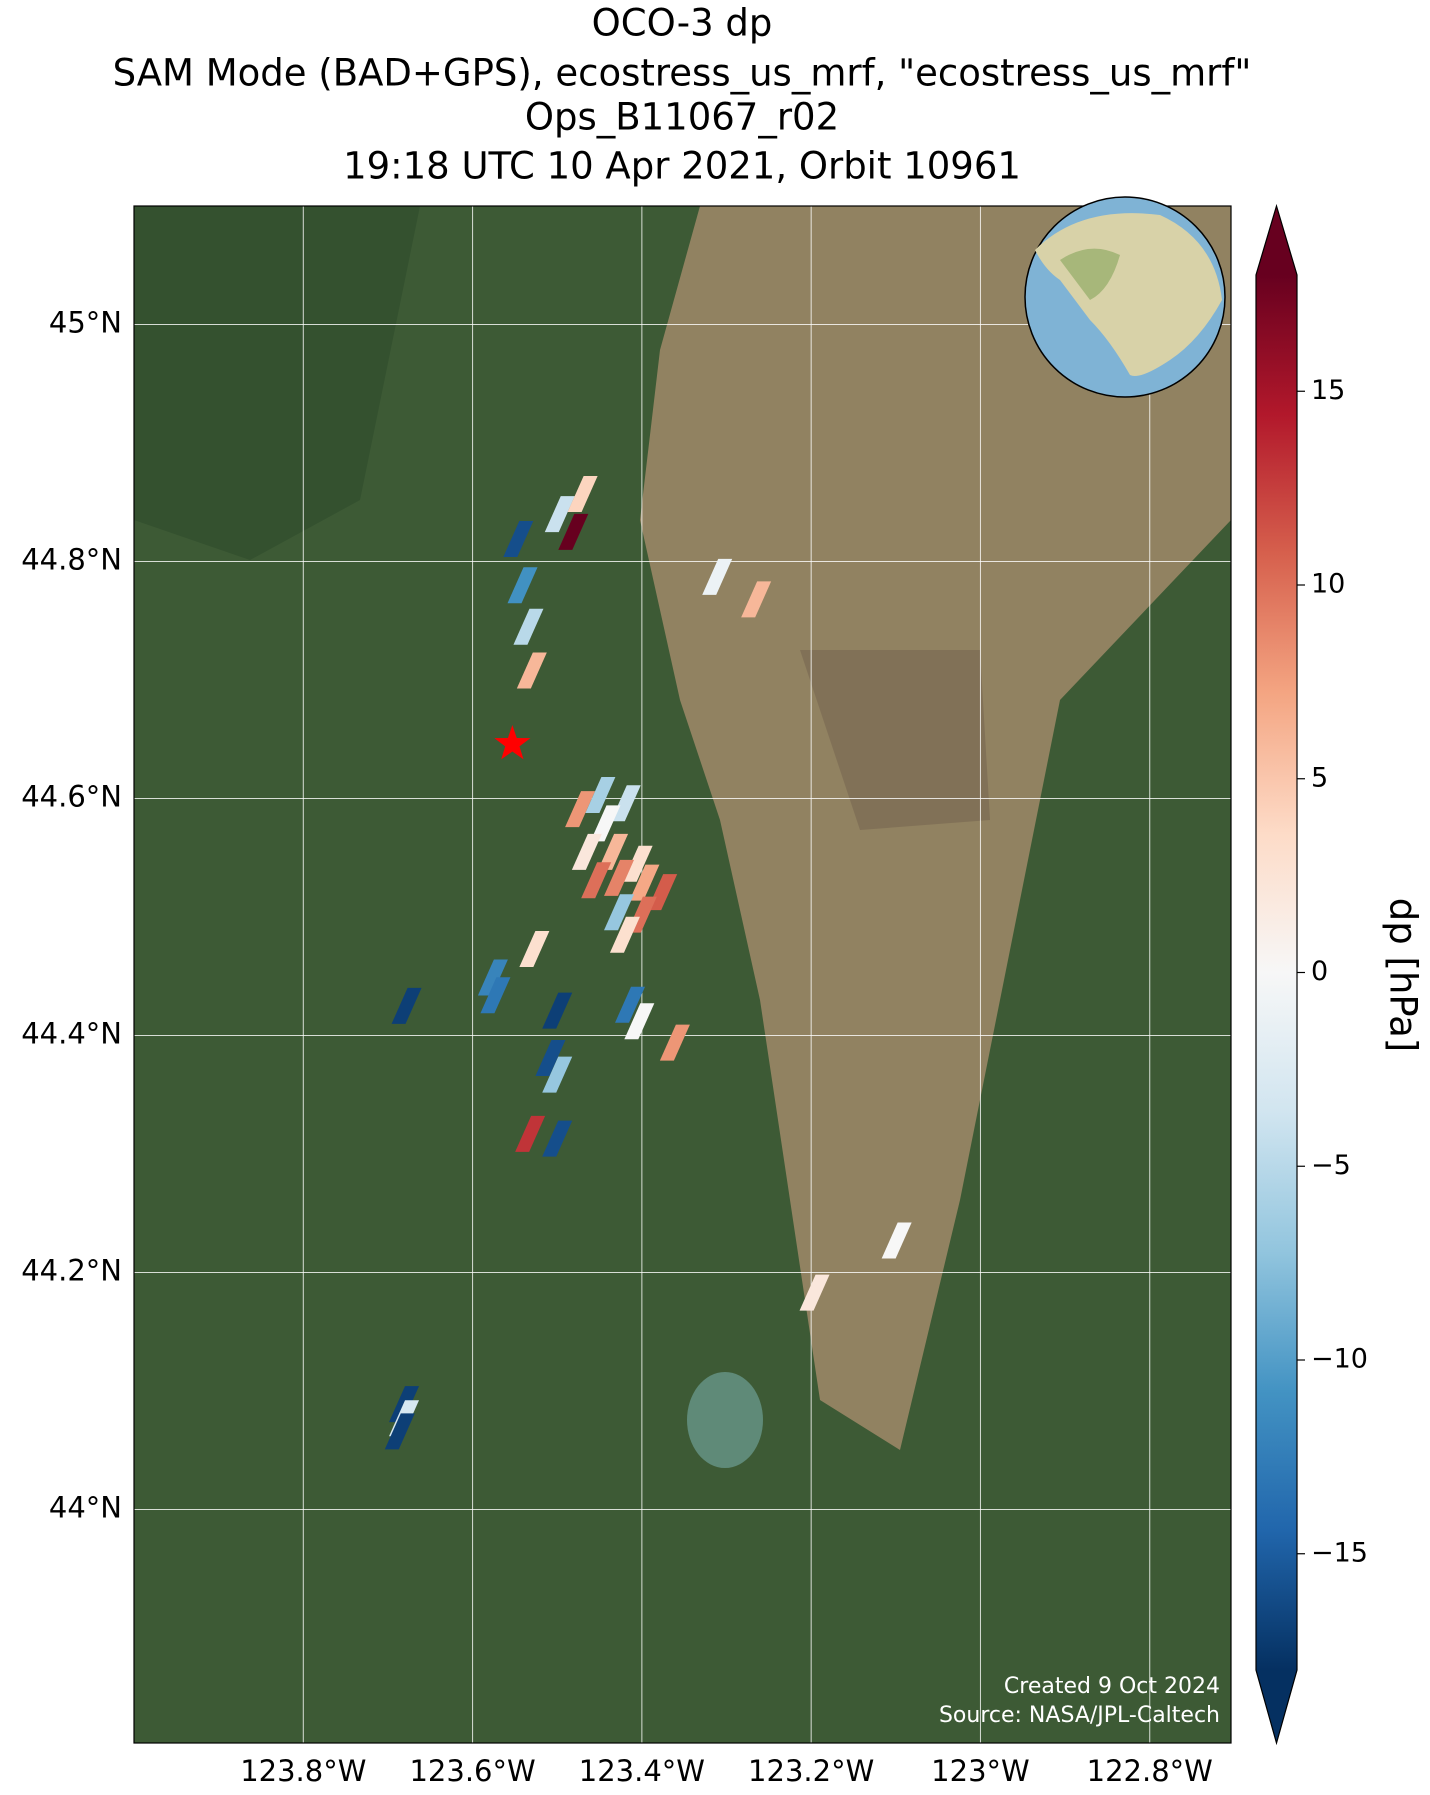 This screenshot has width=1430, height=1795. Describe the element at coordinates (1403, 975) in the screenshot. I see `colorbar-label: dp [hPa]` at that location.